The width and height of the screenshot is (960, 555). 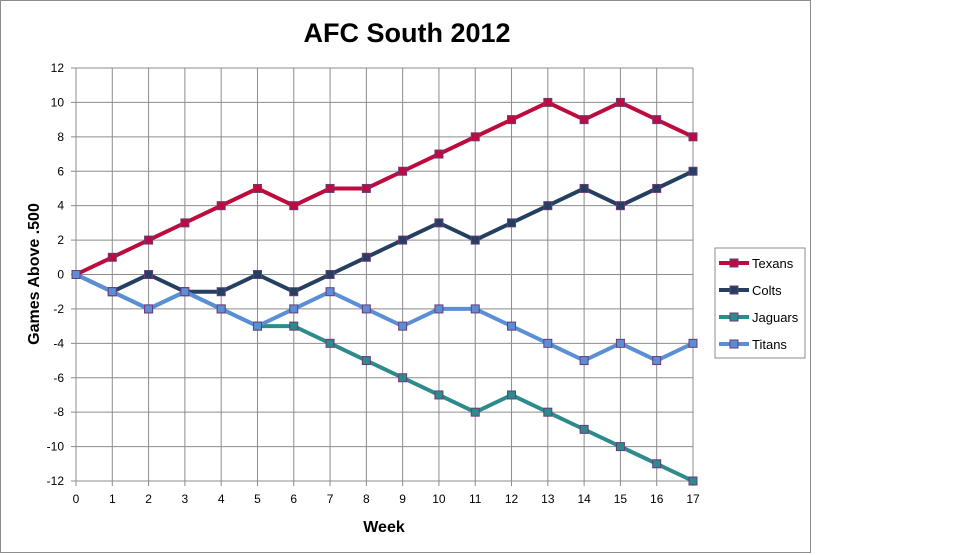 I want to click on x-tick-label: 2, so click(x=148, y=499).